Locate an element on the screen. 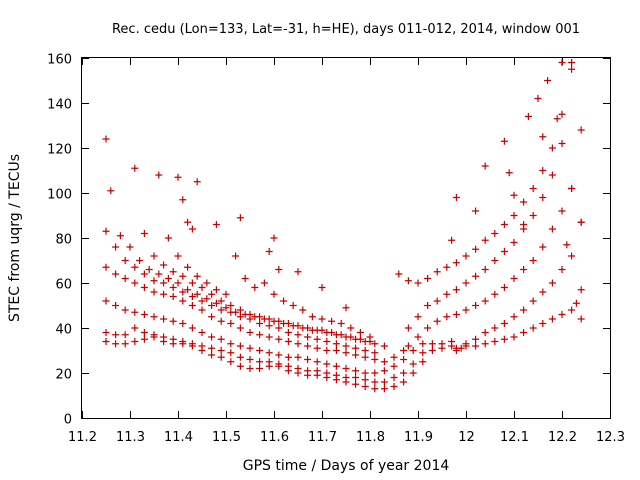  x-tick-label: 11.6 is located at coordinates (274, 437).